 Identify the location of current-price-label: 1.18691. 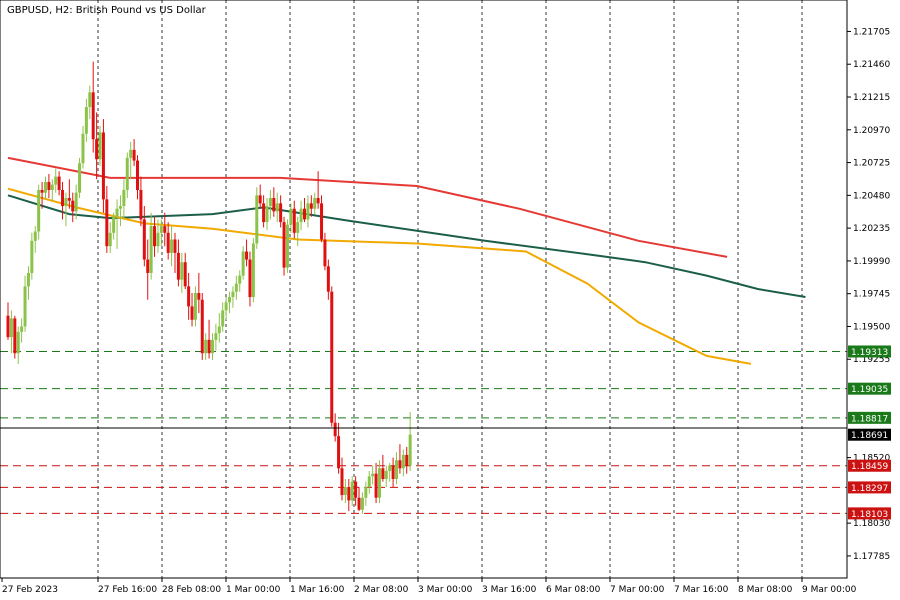
(869, 436).